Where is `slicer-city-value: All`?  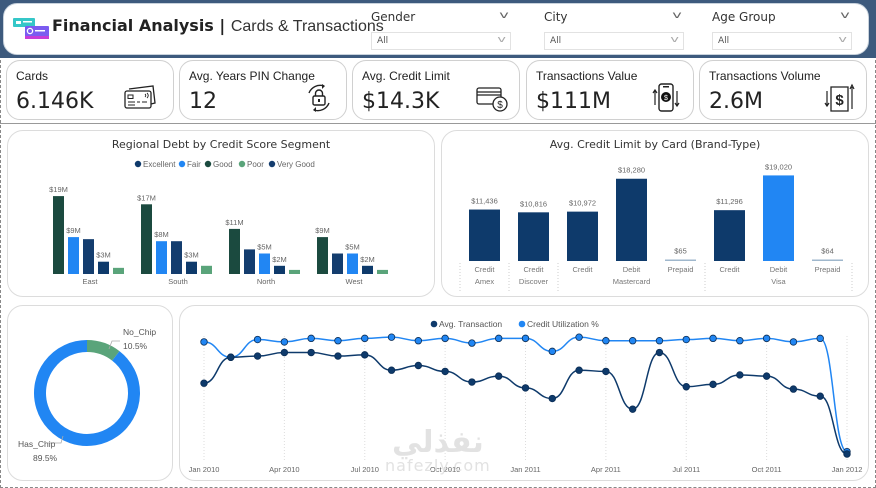 slicer-city-value: All is located at coordinates (556, 41).